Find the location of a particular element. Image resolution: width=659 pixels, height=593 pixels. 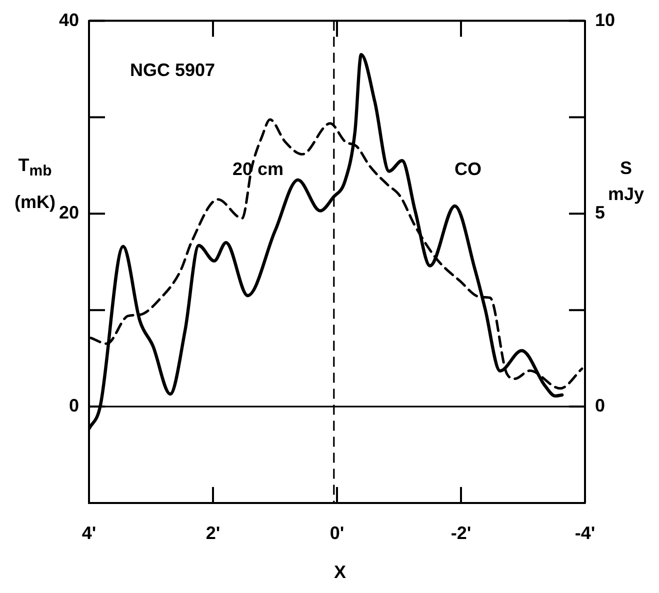

y-tick-label: 0 is located at coordinates (73, 406).